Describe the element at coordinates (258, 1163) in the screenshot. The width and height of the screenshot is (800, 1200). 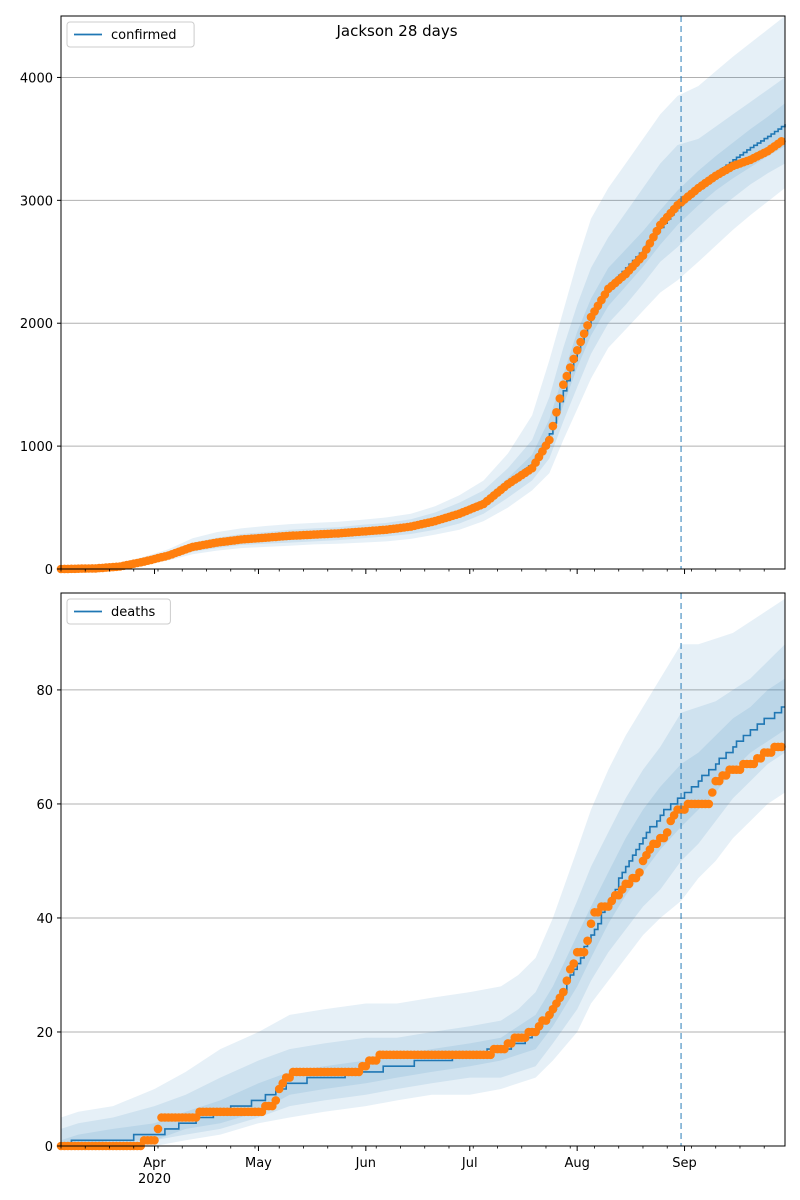
I see `x-tick-label: May` at that location.